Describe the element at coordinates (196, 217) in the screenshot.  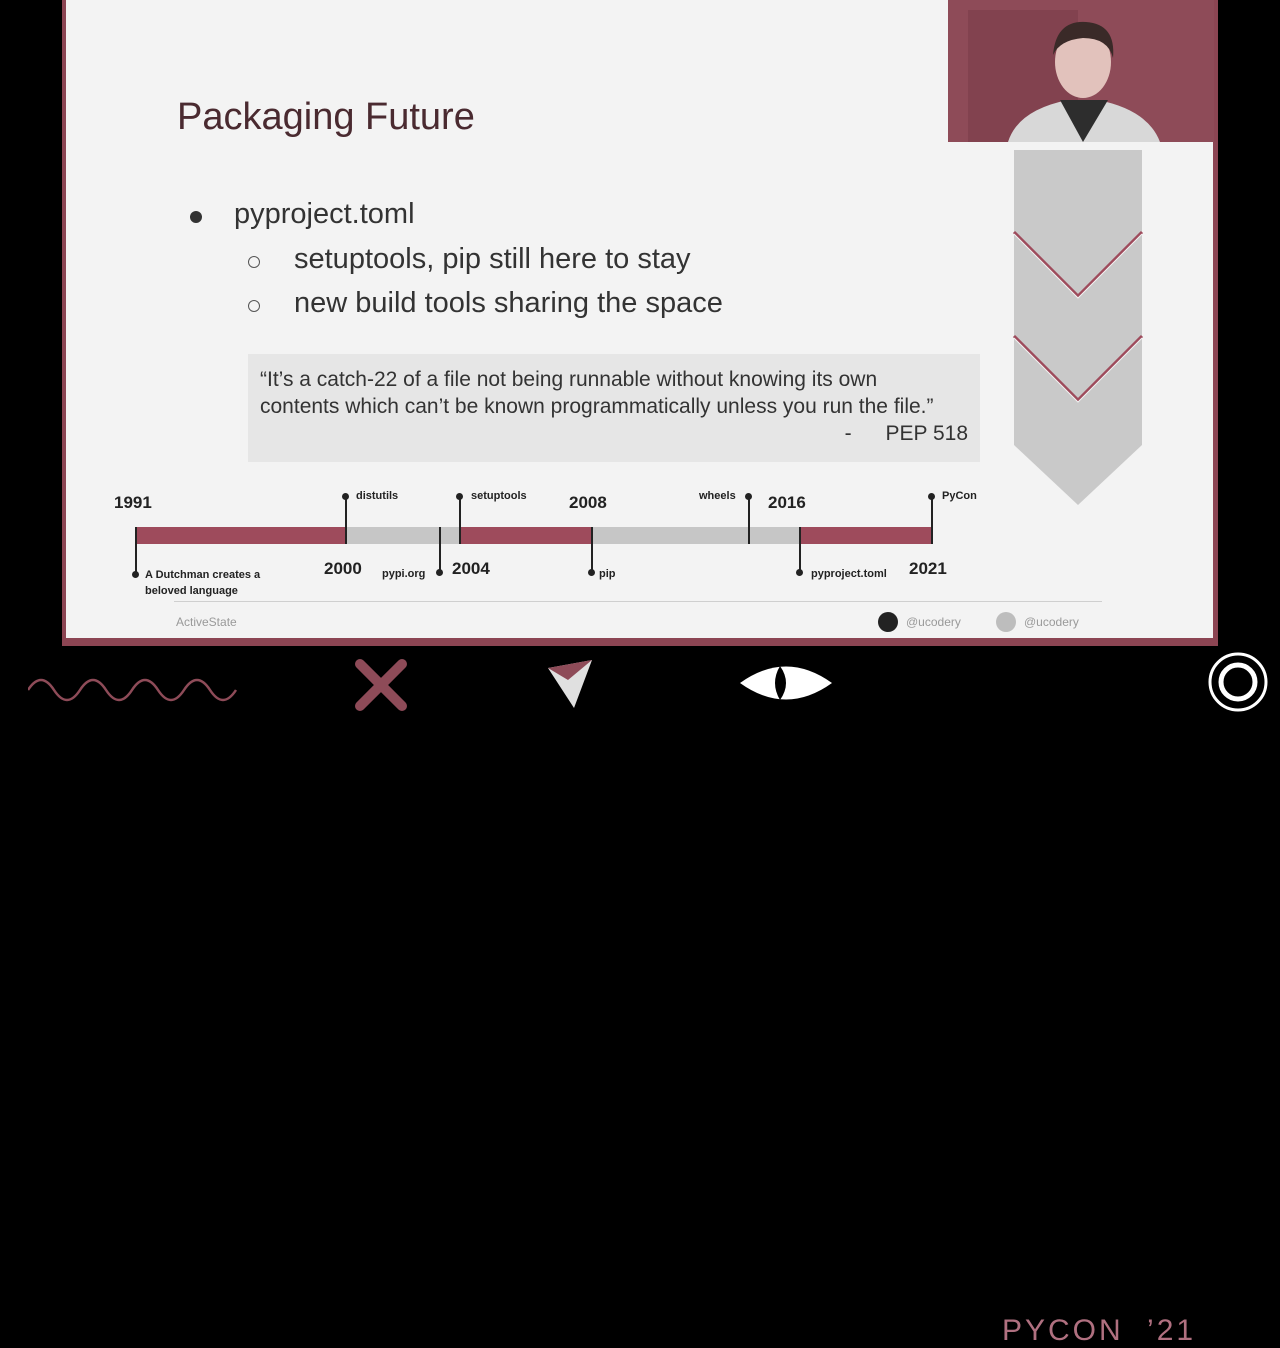
I see `bullet-dot-icon` at that location.